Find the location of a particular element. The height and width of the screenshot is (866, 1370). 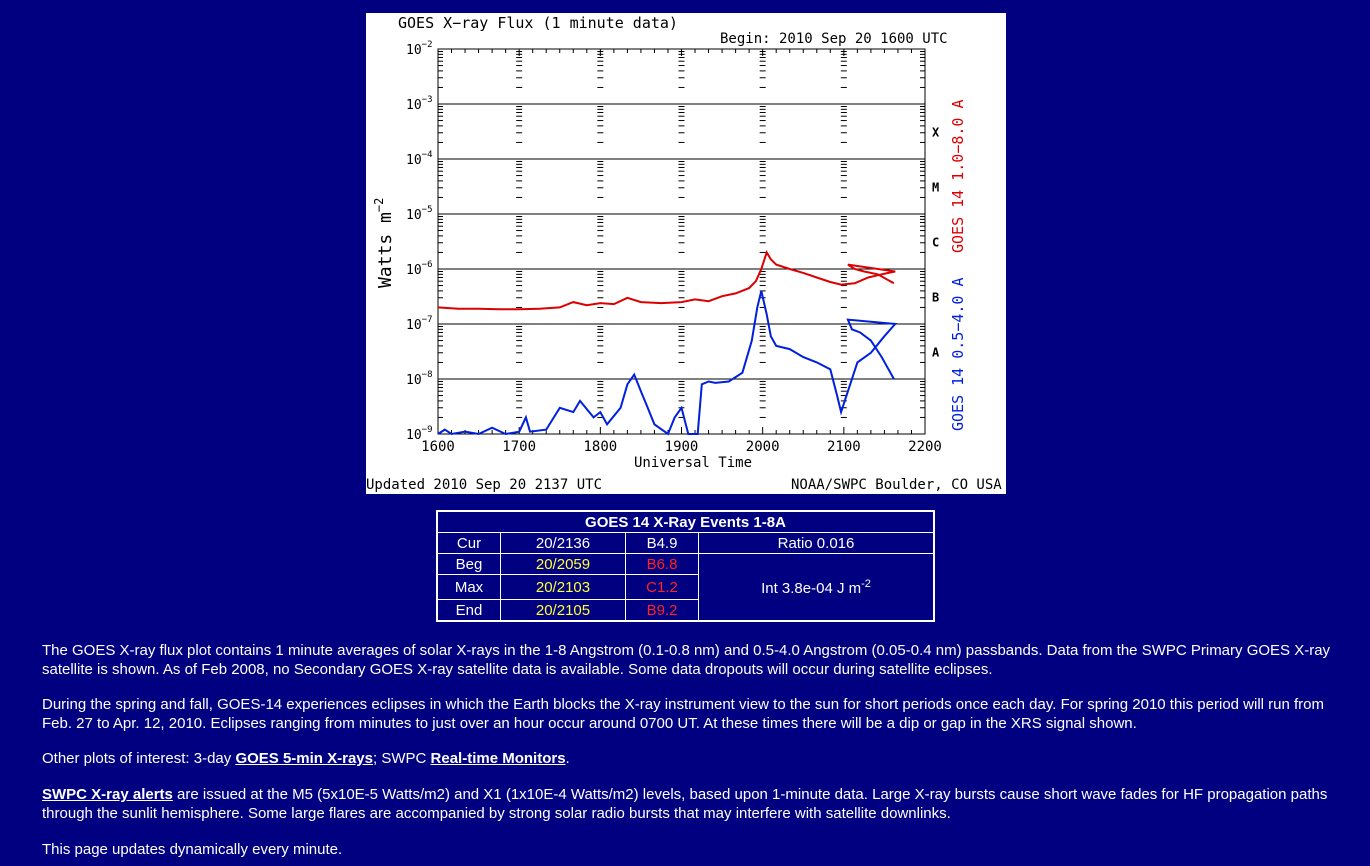

y-tick-label: 10⁻⁴ is located at coordinates (419, 159).